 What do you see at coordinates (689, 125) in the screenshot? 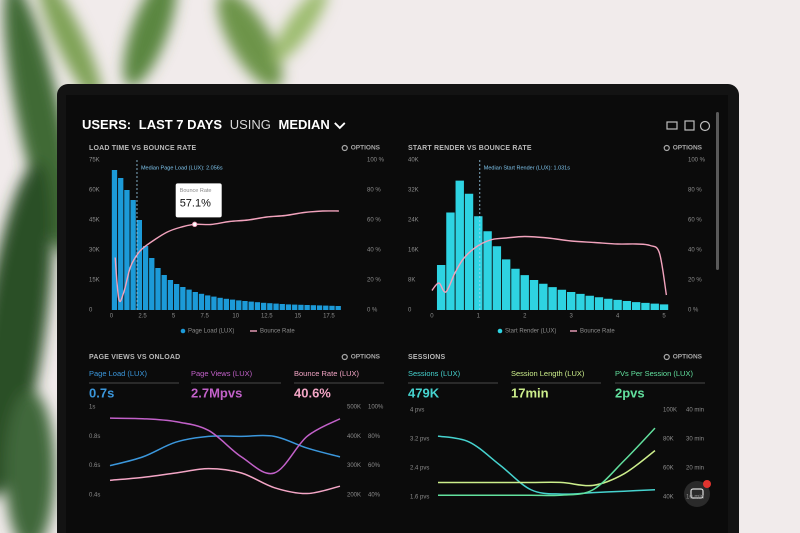
I see `image-icon` at bounding box center [689, 125].